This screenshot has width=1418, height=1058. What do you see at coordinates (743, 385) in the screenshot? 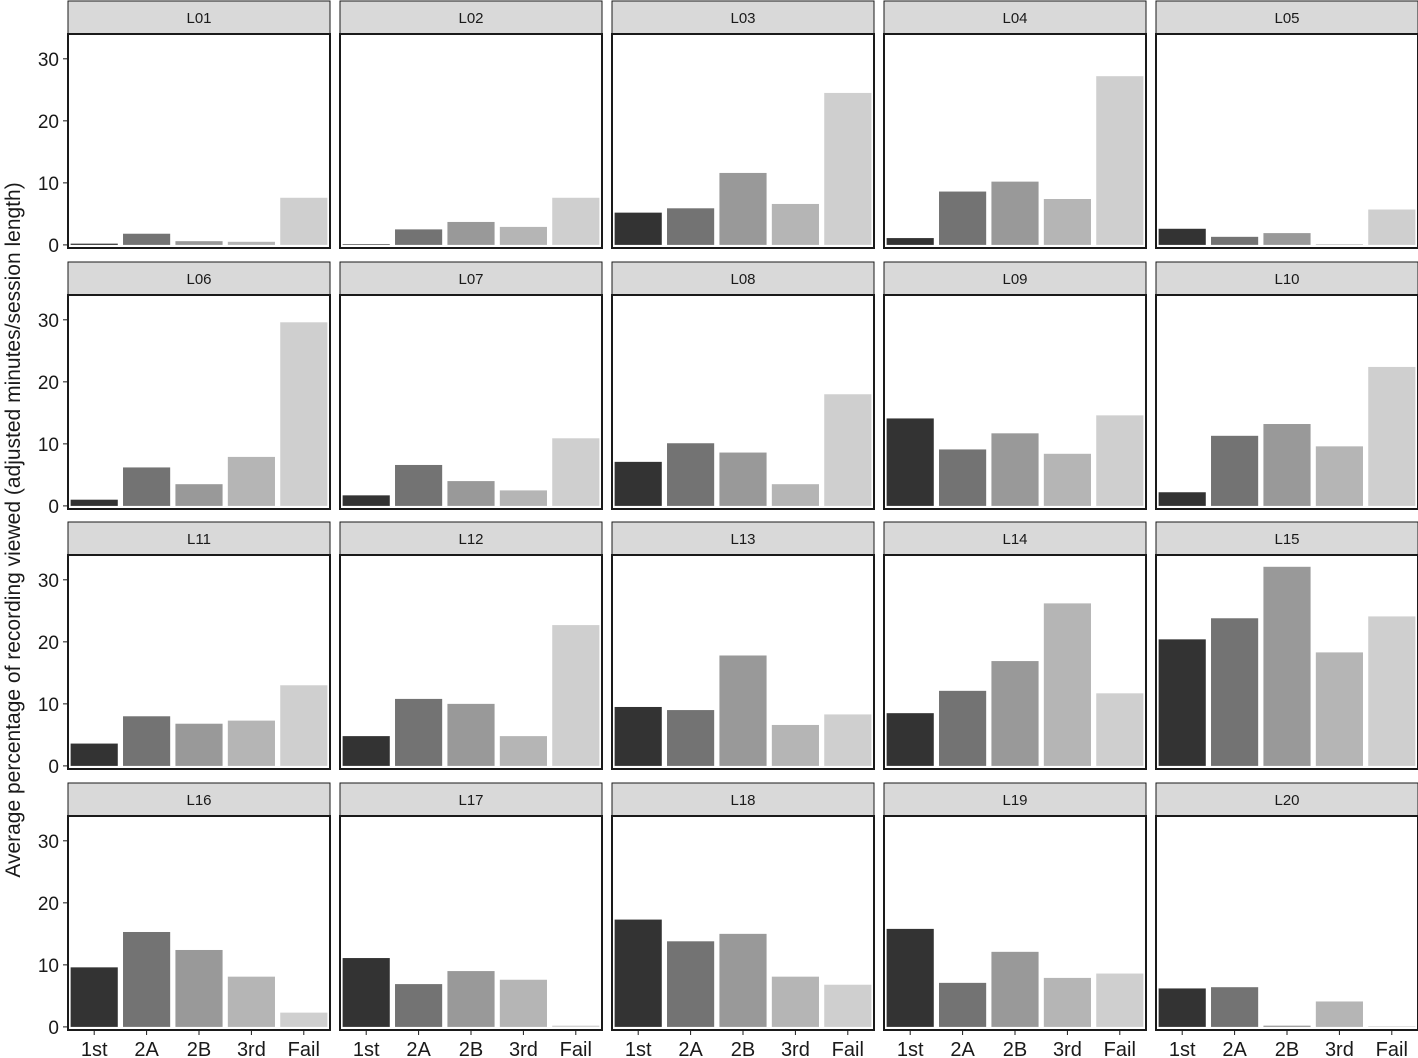
I see `panel-l08: L08` at bounding box center [743, 385].